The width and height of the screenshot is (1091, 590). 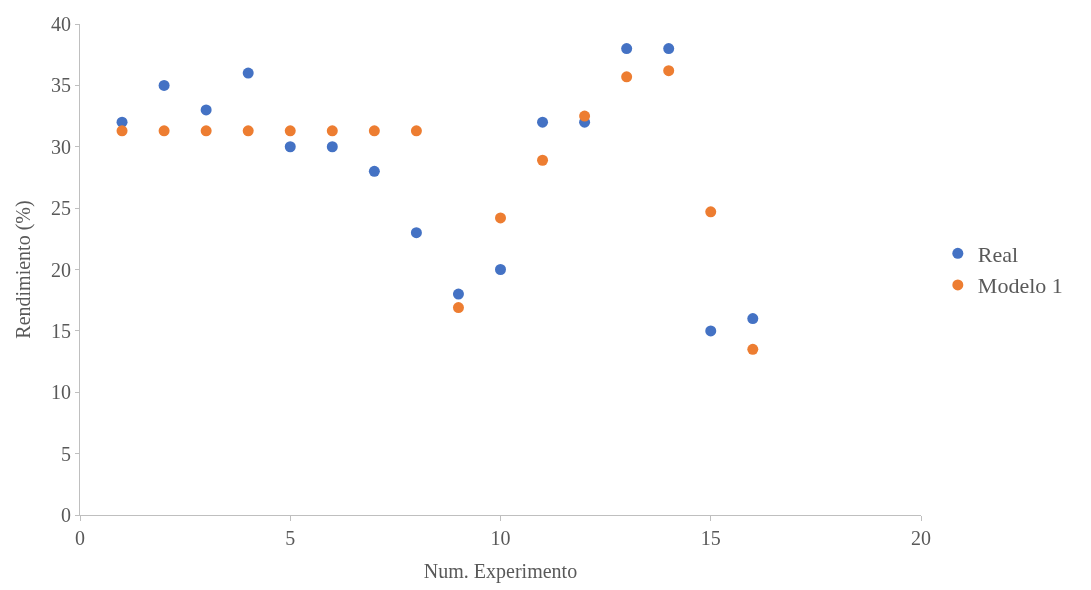 I want to click on y-tick-label: 35, so click(x=61, y=85).